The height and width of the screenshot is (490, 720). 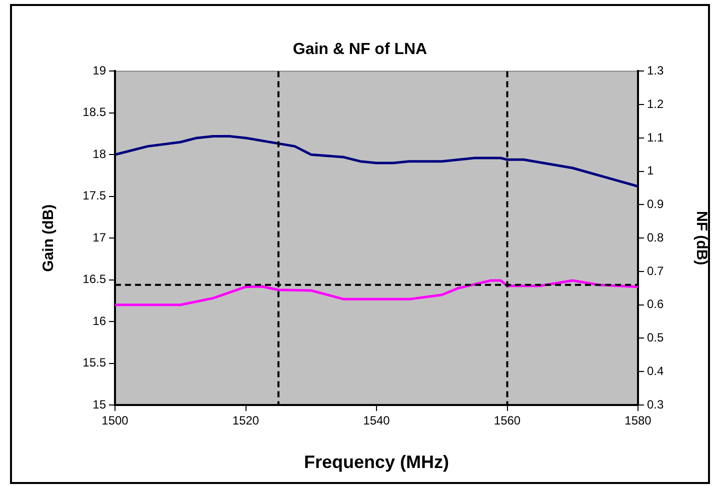 I want to click on y2-tick-label: 0.4, so click(x=655, y=371).